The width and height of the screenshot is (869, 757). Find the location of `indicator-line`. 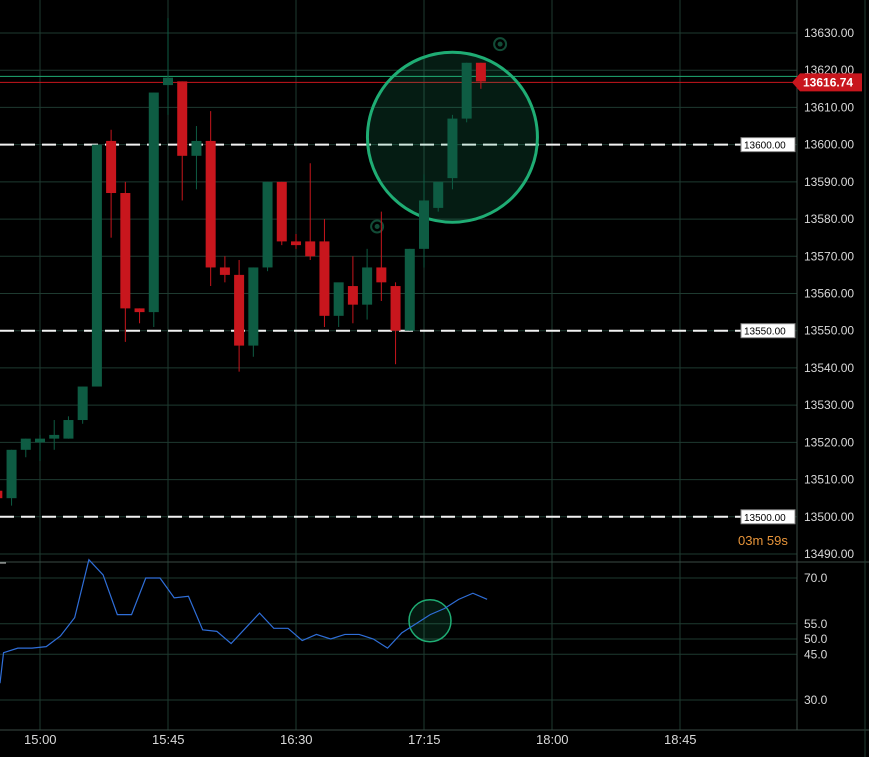

indicator-line is located at coordinates (244, 621).